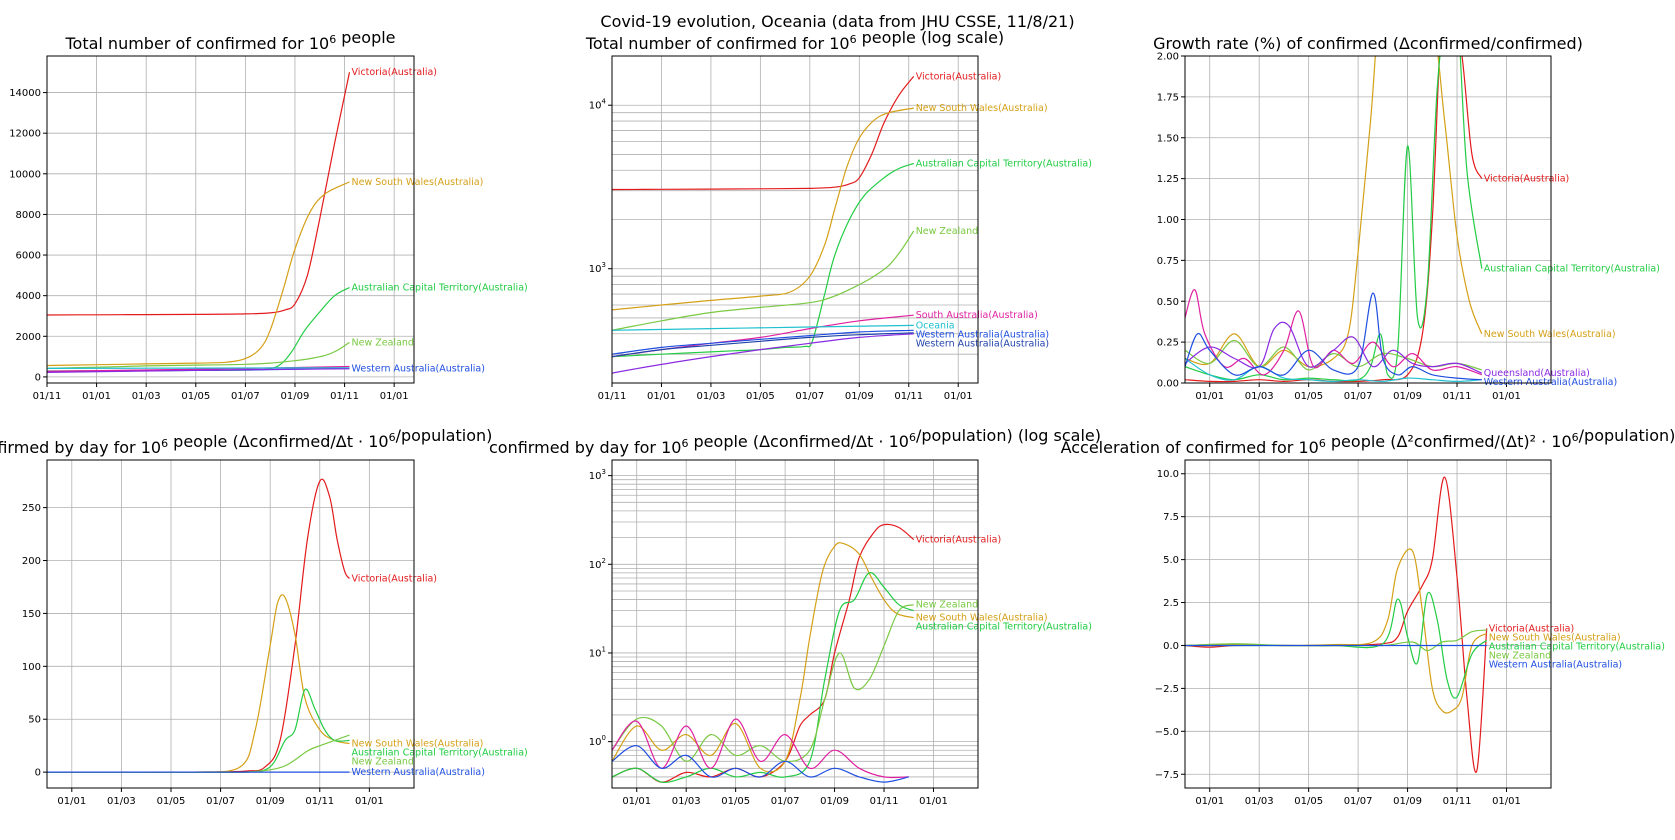  What do you see at coordinates (1168, 179) in the screenshot?
I see `y-tick-label: 1.25` at bounding box center [1168, 179].